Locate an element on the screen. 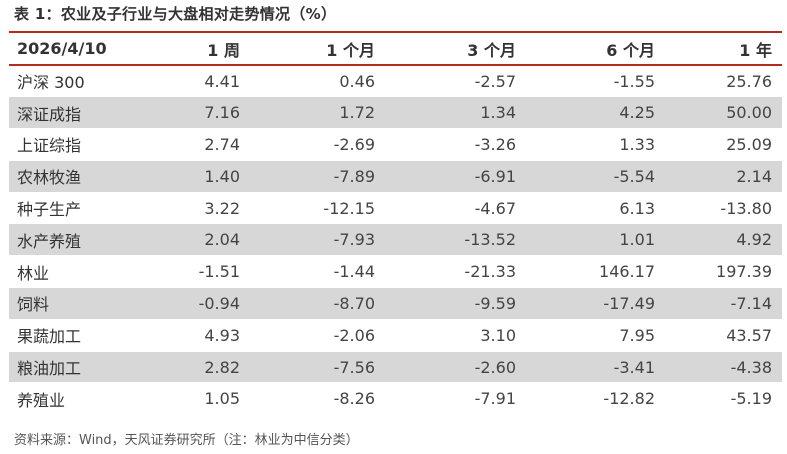  cell-3m: -21.33 is located at coordinates (455, 272).